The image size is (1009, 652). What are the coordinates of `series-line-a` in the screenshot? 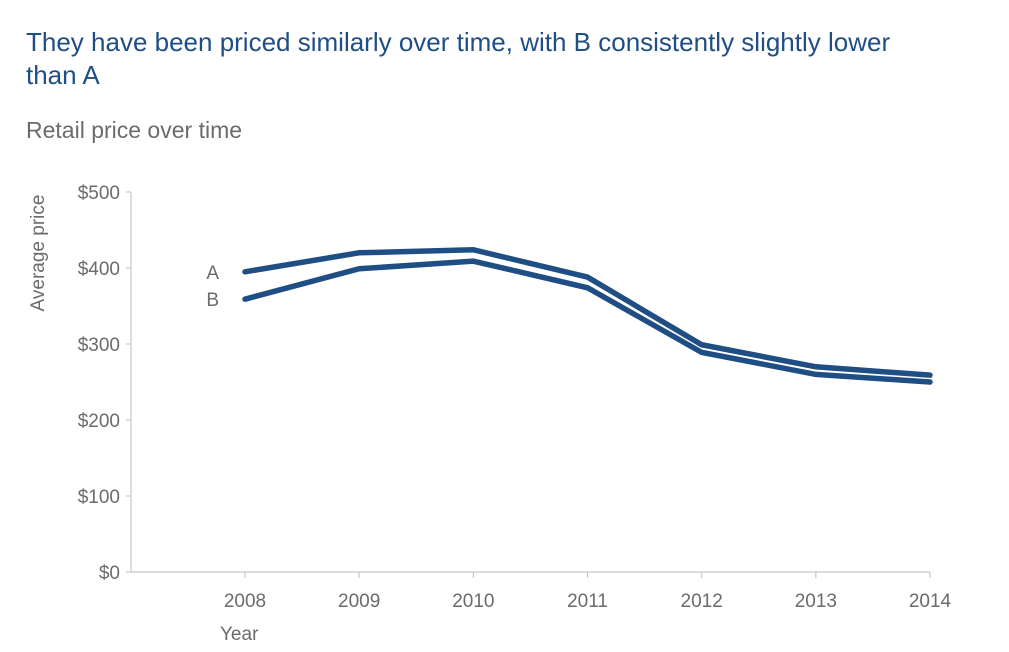 It's located at (587, 312).